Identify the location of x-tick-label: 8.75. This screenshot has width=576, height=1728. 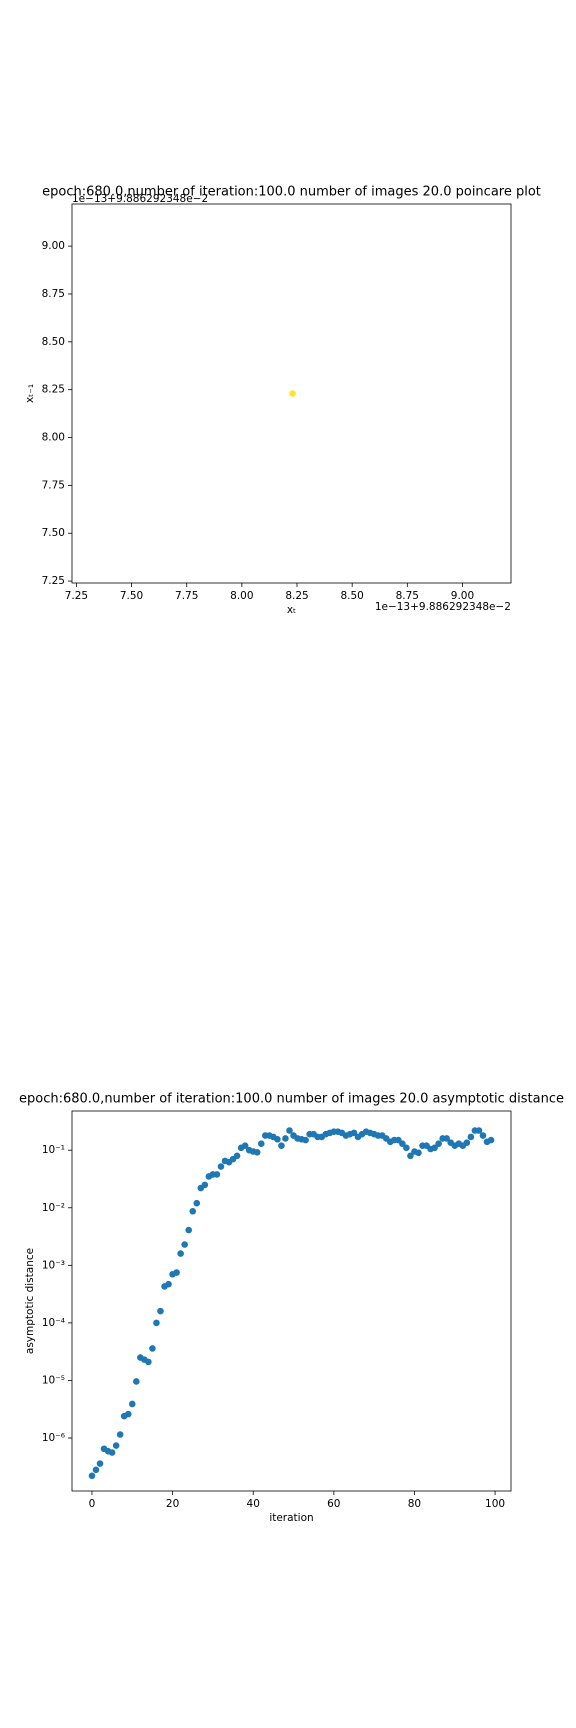
(407, 596).